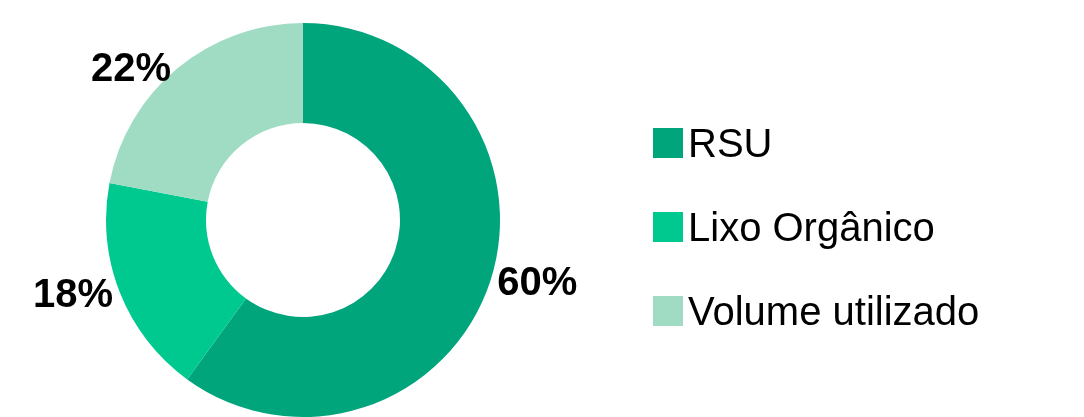 This screenshot has height=417, width=1084. What do you see at coordinates (834, 311) in the screenshot?
I see `legend-label: Volume utilizado` at bounding box center [834, 311].